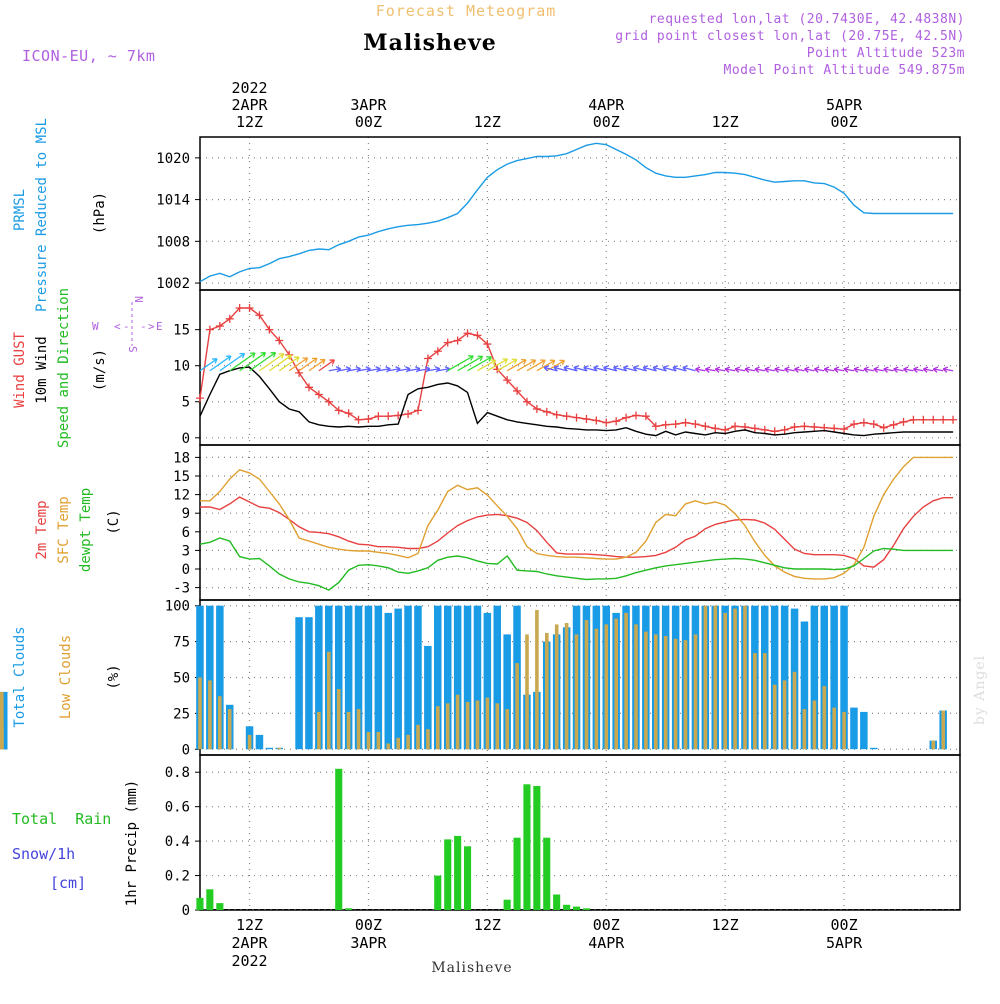 Image resolution: width=1000 pixels, height=1004 pixels. What do you see at coordinates (95, 326) in the screenshot?
I see `compass-west: W` at bounding box center [95, 326].